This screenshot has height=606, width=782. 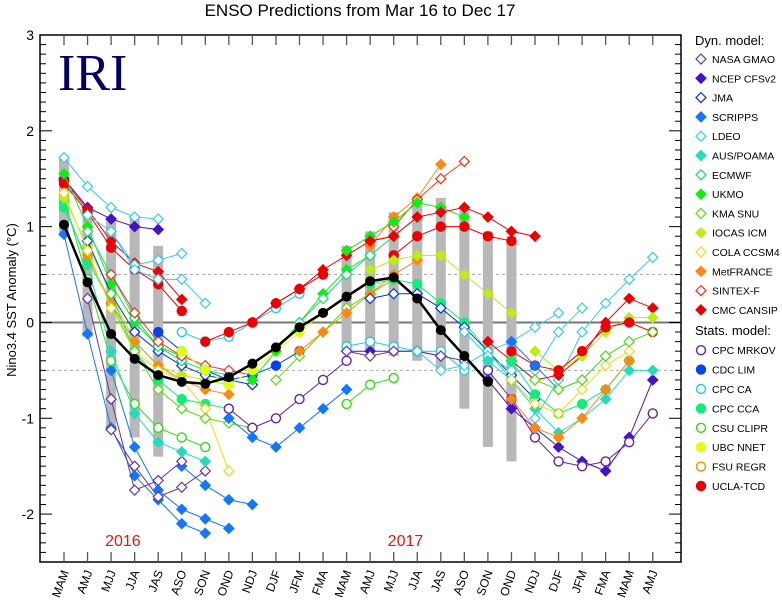 I want to click on legend-label: KMA SNU, so click(x=735, y=214).